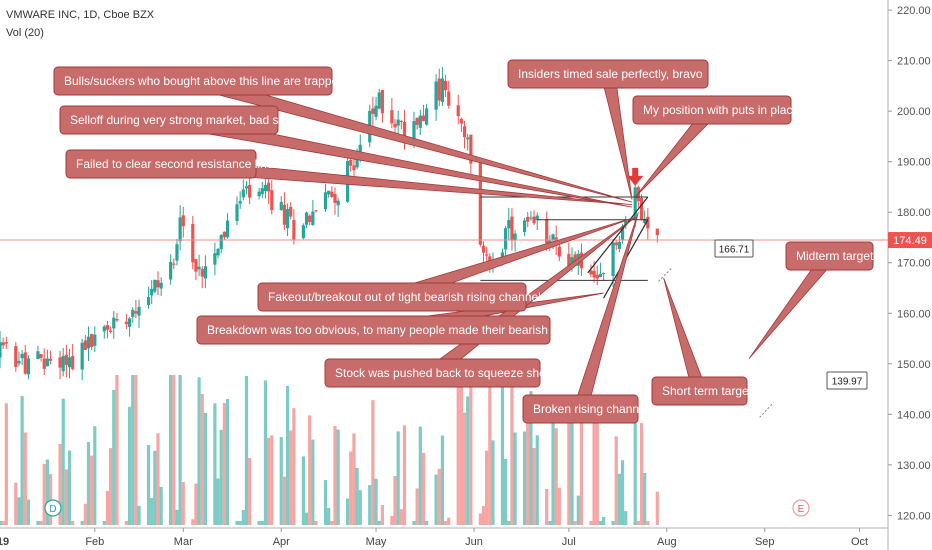  What do you see at coordinates (193, 81) in the screenshot?
I see `callout-bulls-trapped-box` at bounding box center [193, 81].